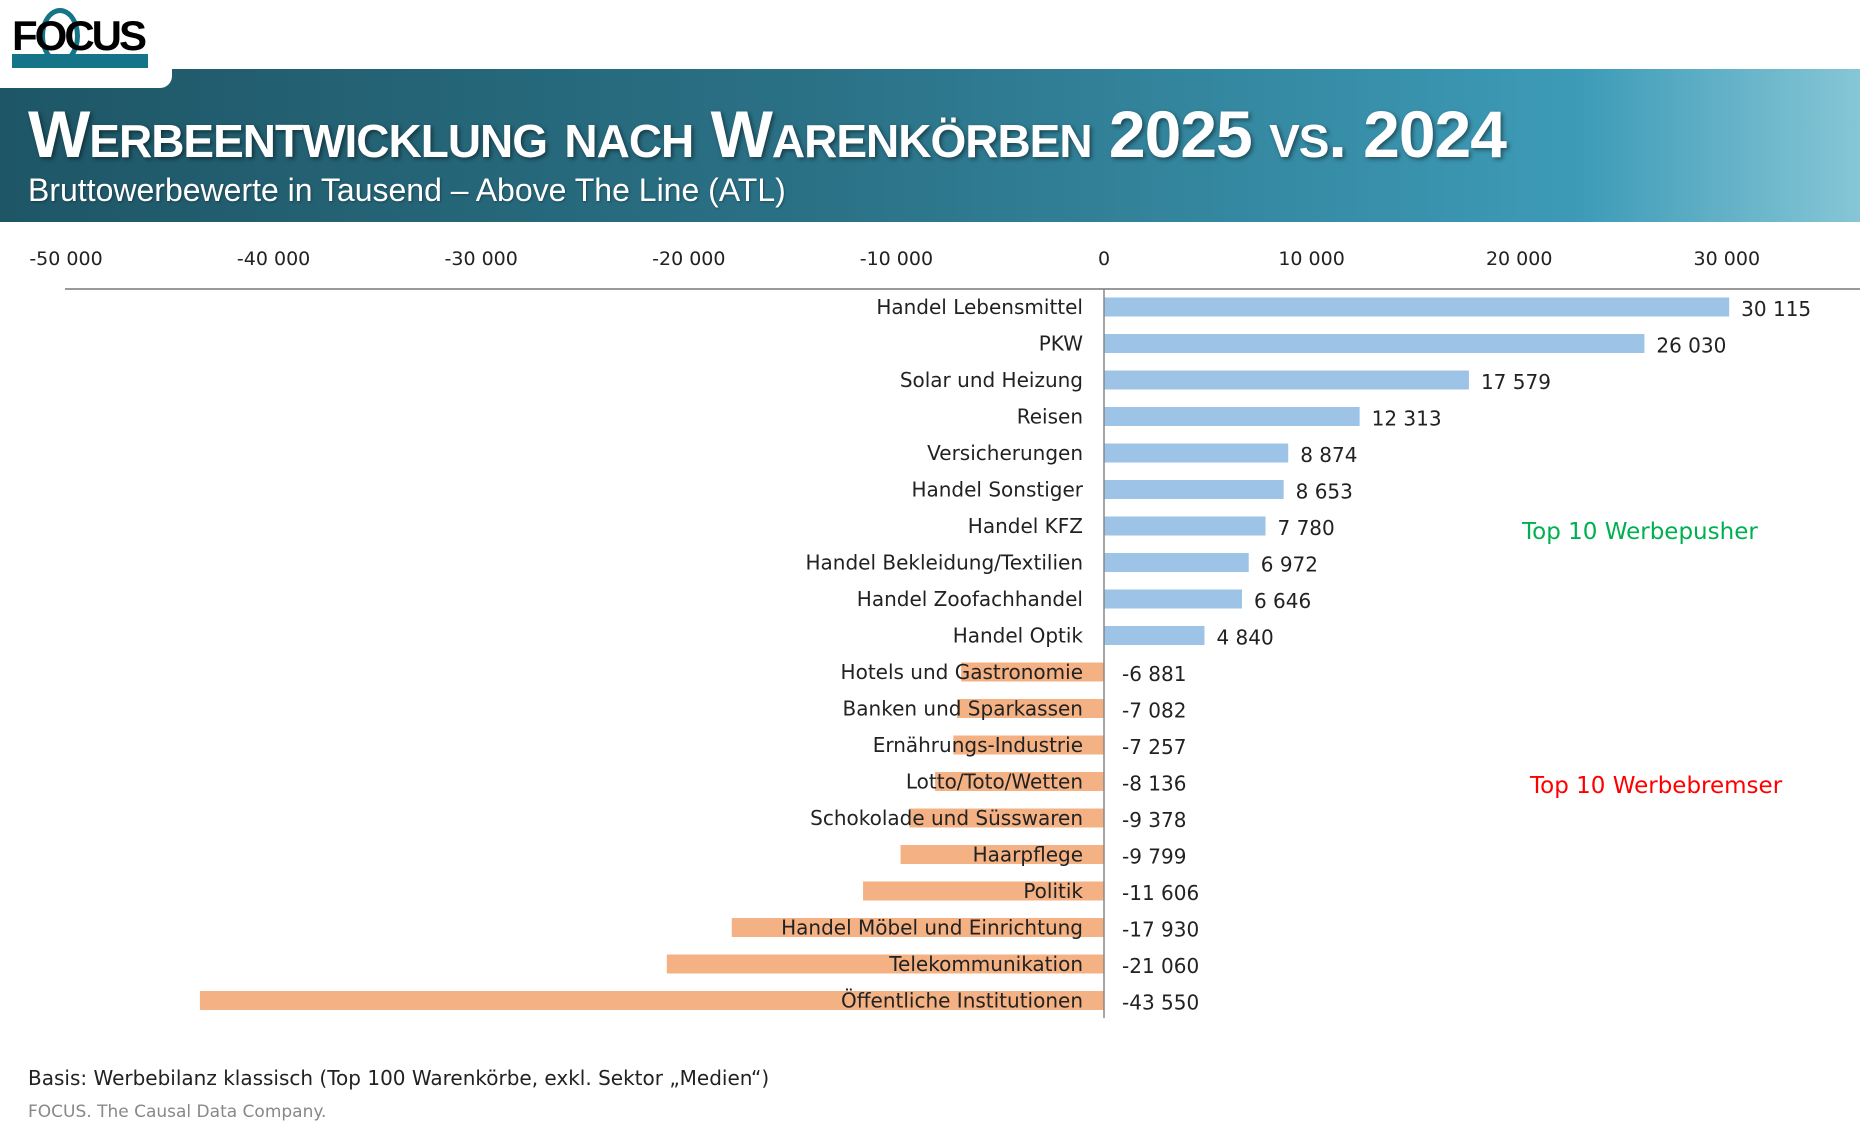  Describe the element at coordinates (1328, 455) in the screenshot. I see `value-label: 8 874` at that location.